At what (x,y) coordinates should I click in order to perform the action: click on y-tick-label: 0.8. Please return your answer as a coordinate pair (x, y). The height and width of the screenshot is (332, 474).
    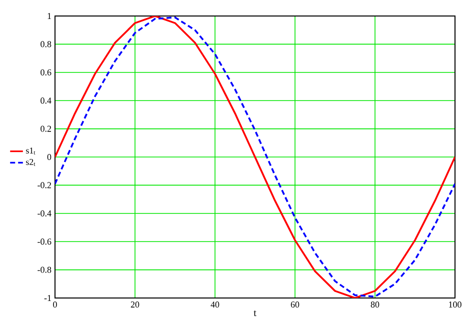
    Looking at the image, I should click on (46, 44).